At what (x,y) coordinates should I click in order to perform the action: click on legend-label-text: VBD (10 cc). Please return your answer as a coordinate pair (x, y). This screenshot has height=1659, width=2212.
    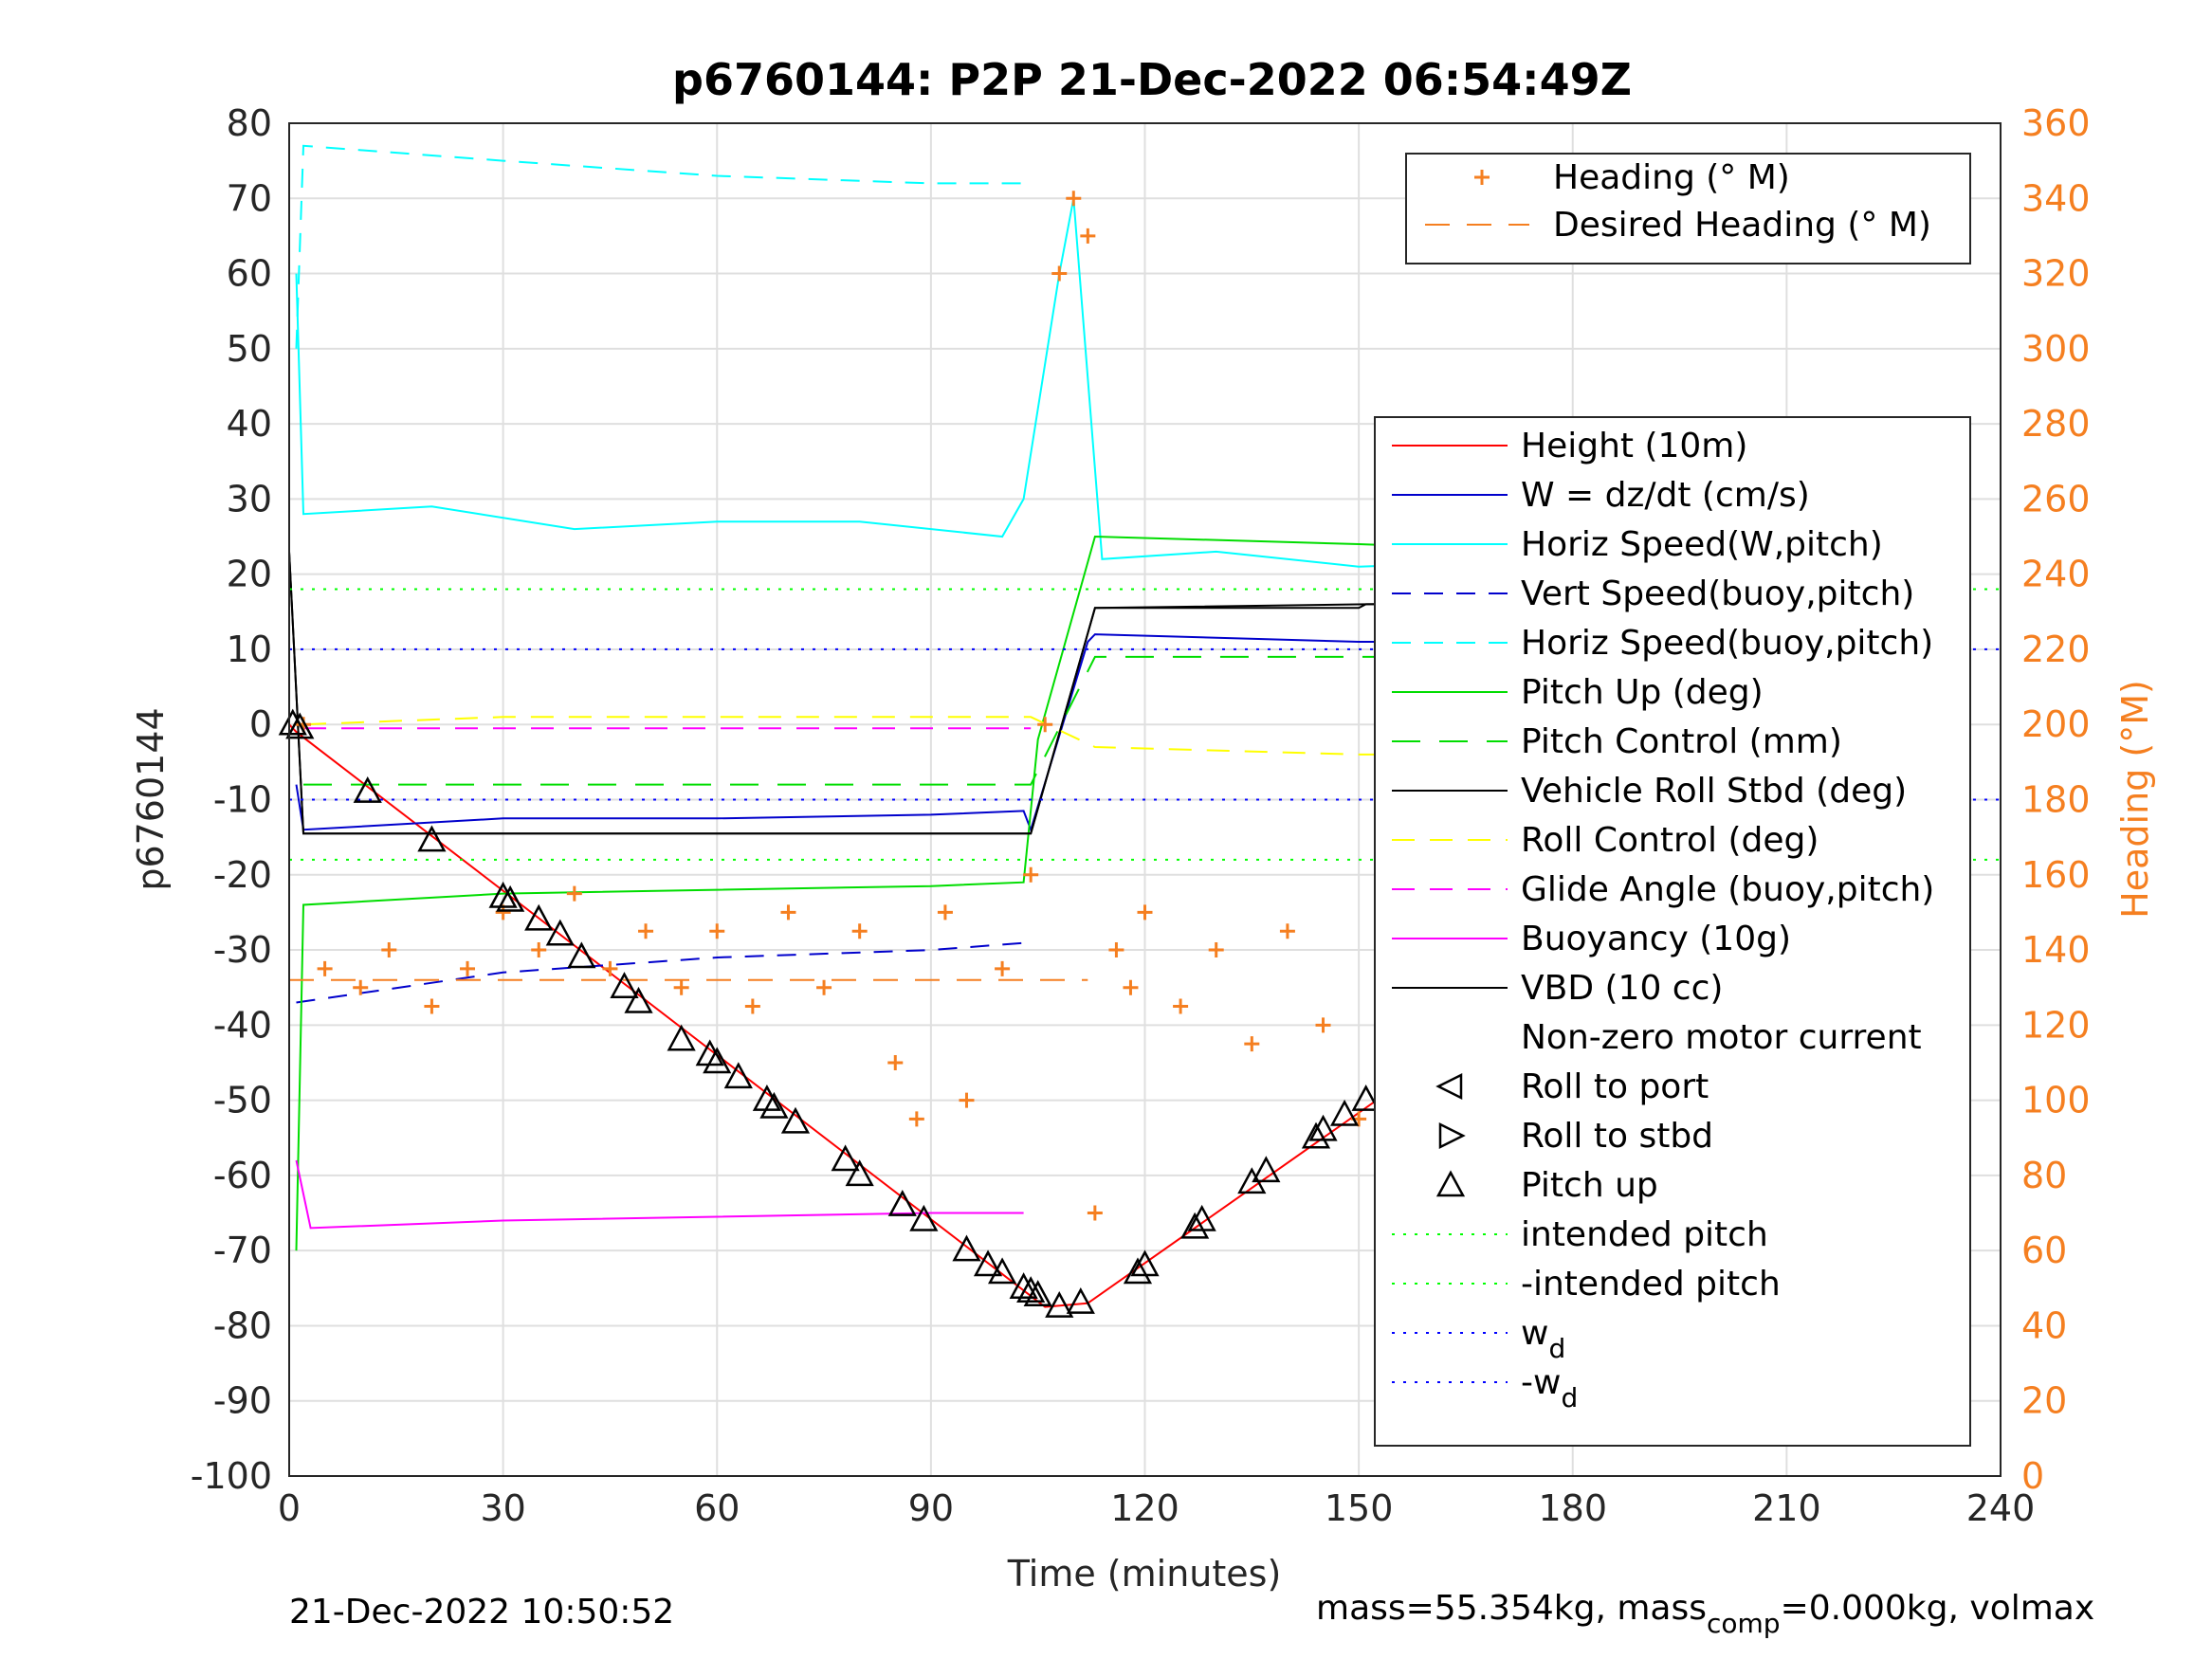
    Looking at the image, I should click on (1622, 988).